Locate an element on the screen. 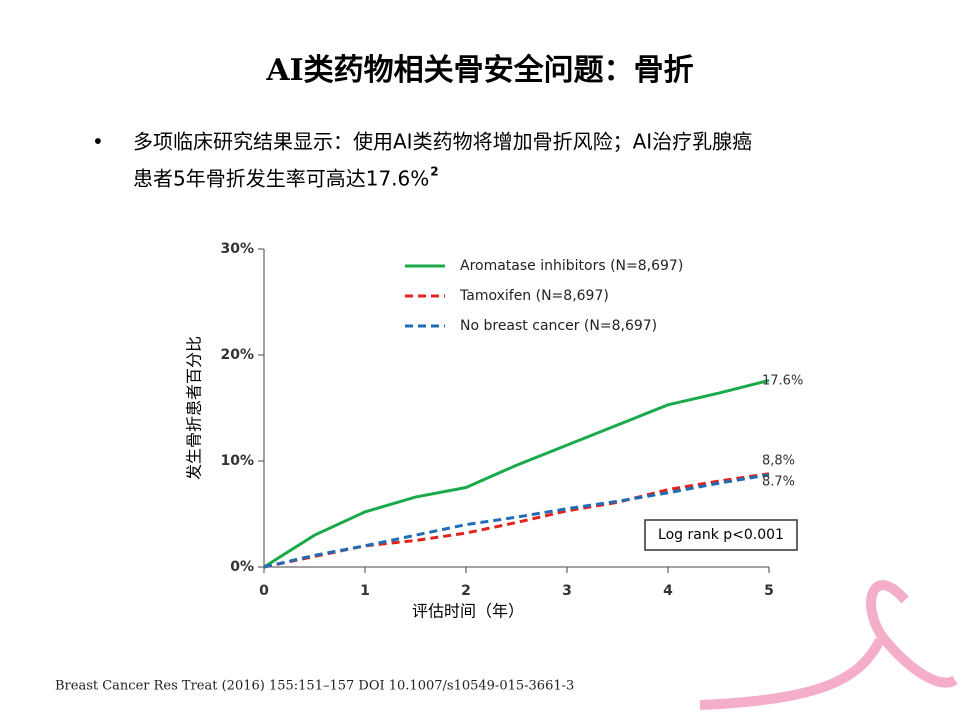 This screenshot has height=724, width=960. end-label: 17.6% is located at coordinates (782, 381).